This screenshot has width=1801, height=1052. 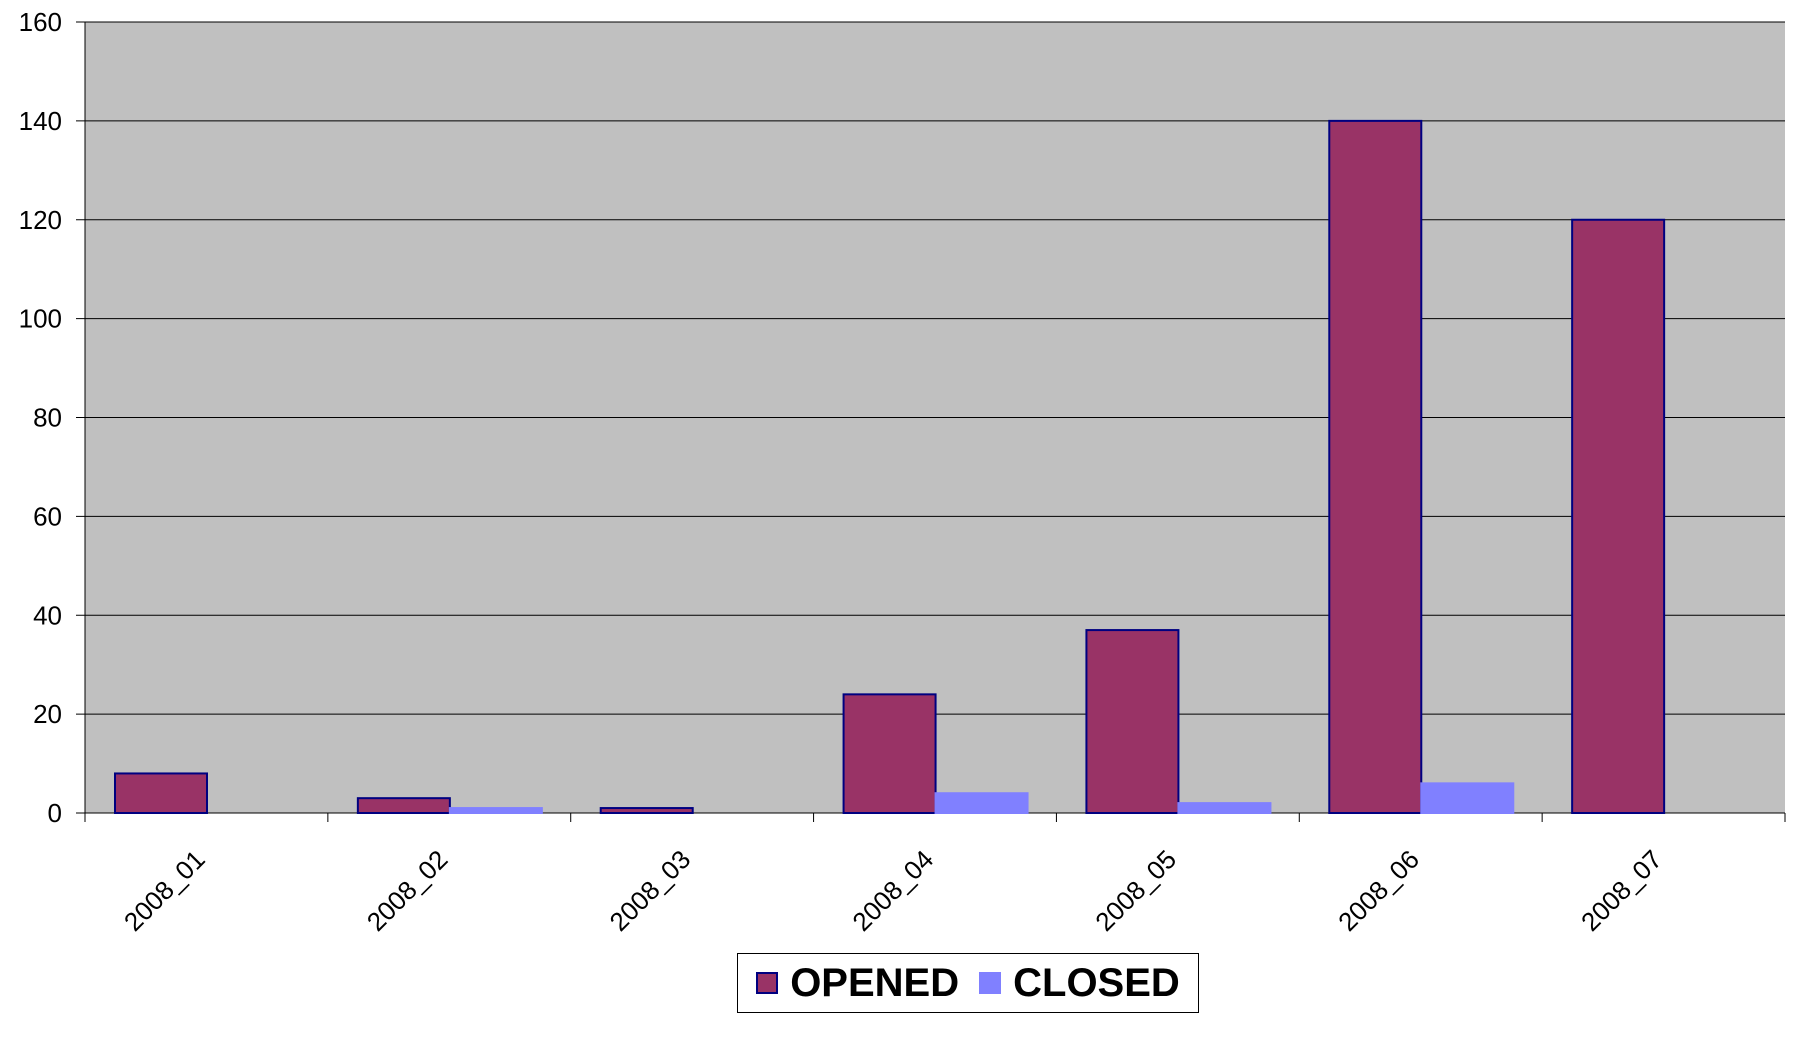 What do you see at coordinates (1378, 890) in the screenshot?
I see `x-tick-label: 2008_06` at bounding box center [1378, 890].